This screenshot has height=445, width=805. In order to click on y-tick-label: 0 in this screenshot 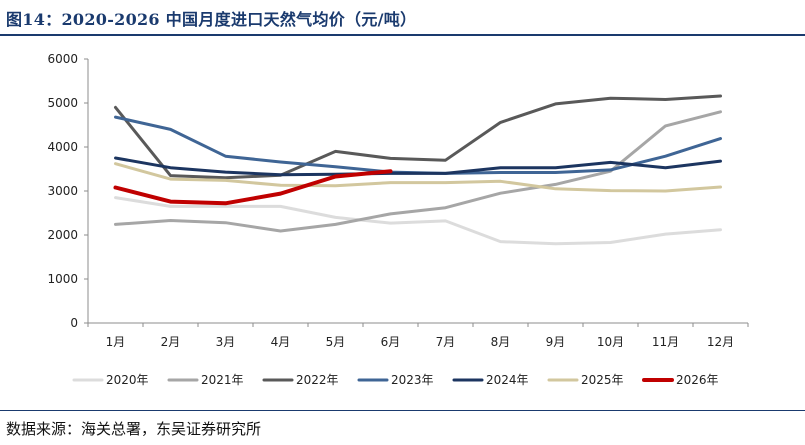, I will do `click(74, 323)`.